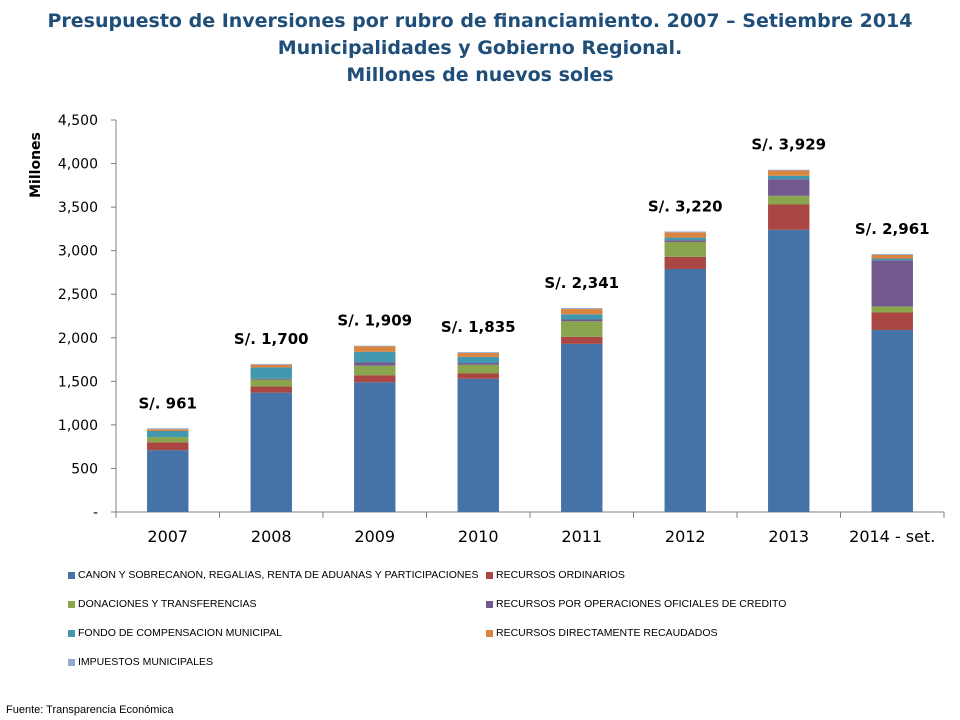 Image resolution: width=960 pixels, height=720 pixels. What do you see at coordinates (36, 165) in the screenshot?
I see `y-axis-title: Millones` at bounding box center [36, 165].